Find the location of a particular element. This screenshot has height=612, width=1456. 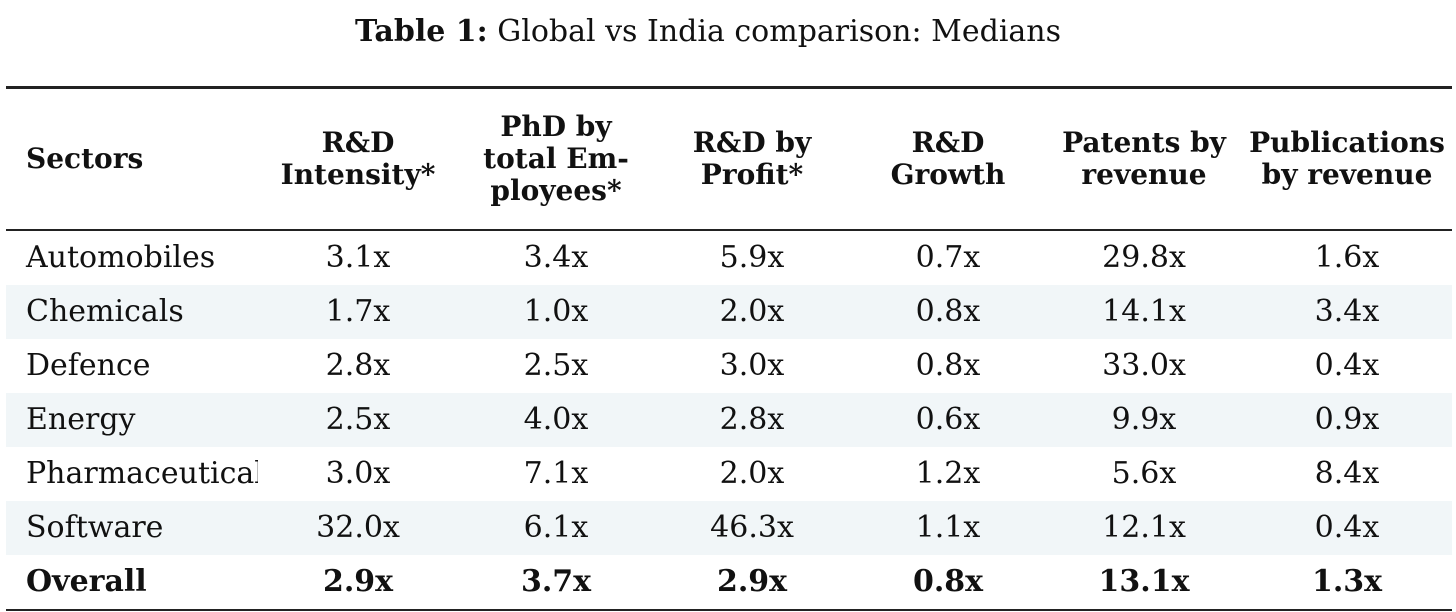

value-cell: 3.1x is located at coordinates (358, 257).